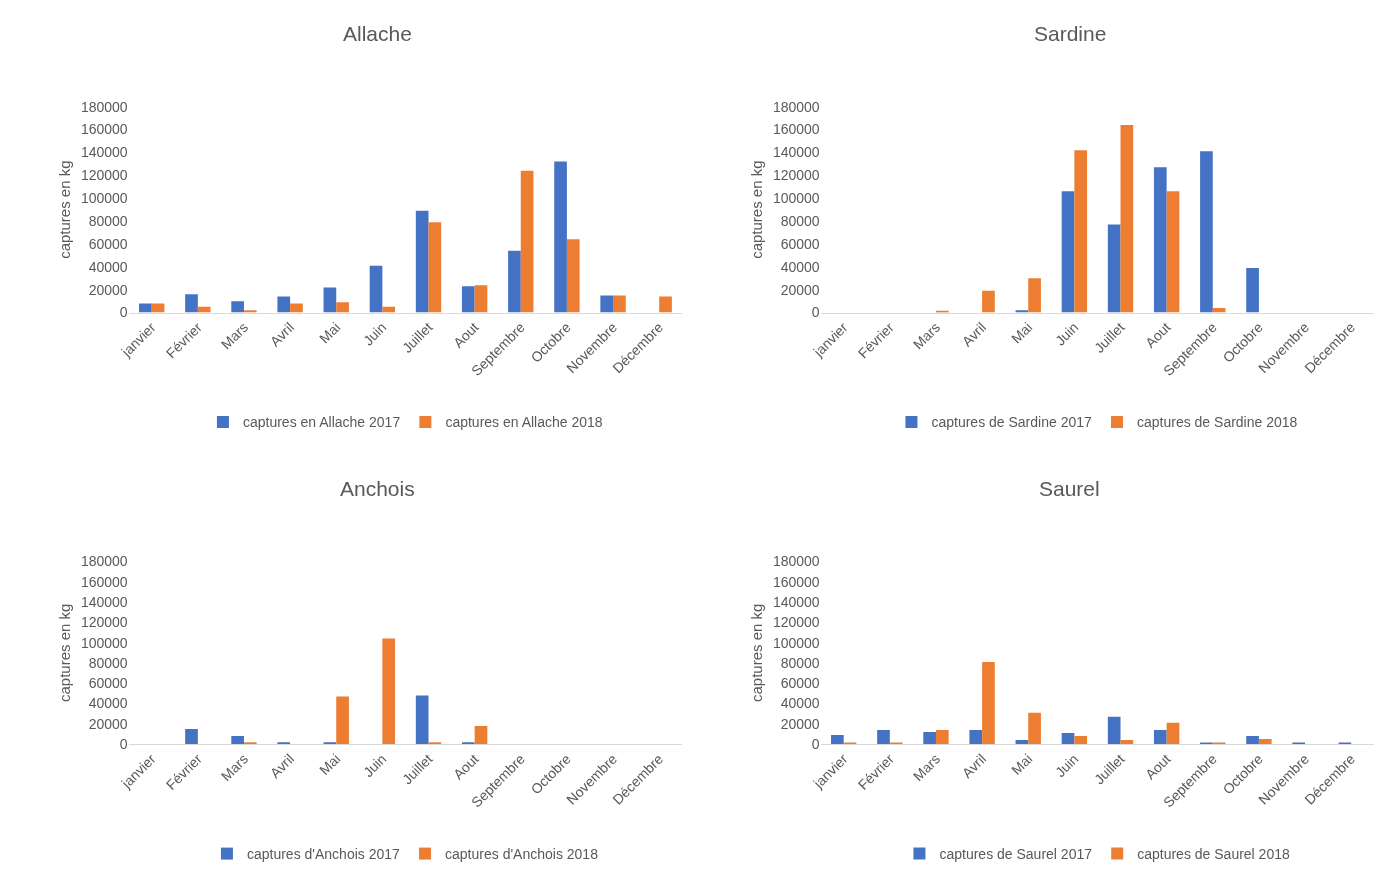  What do you see at coordinates (1217, 422) in the screenshot?
I see `legend-label: captures de Sardine 2018` at bounding box center [1217, 422].